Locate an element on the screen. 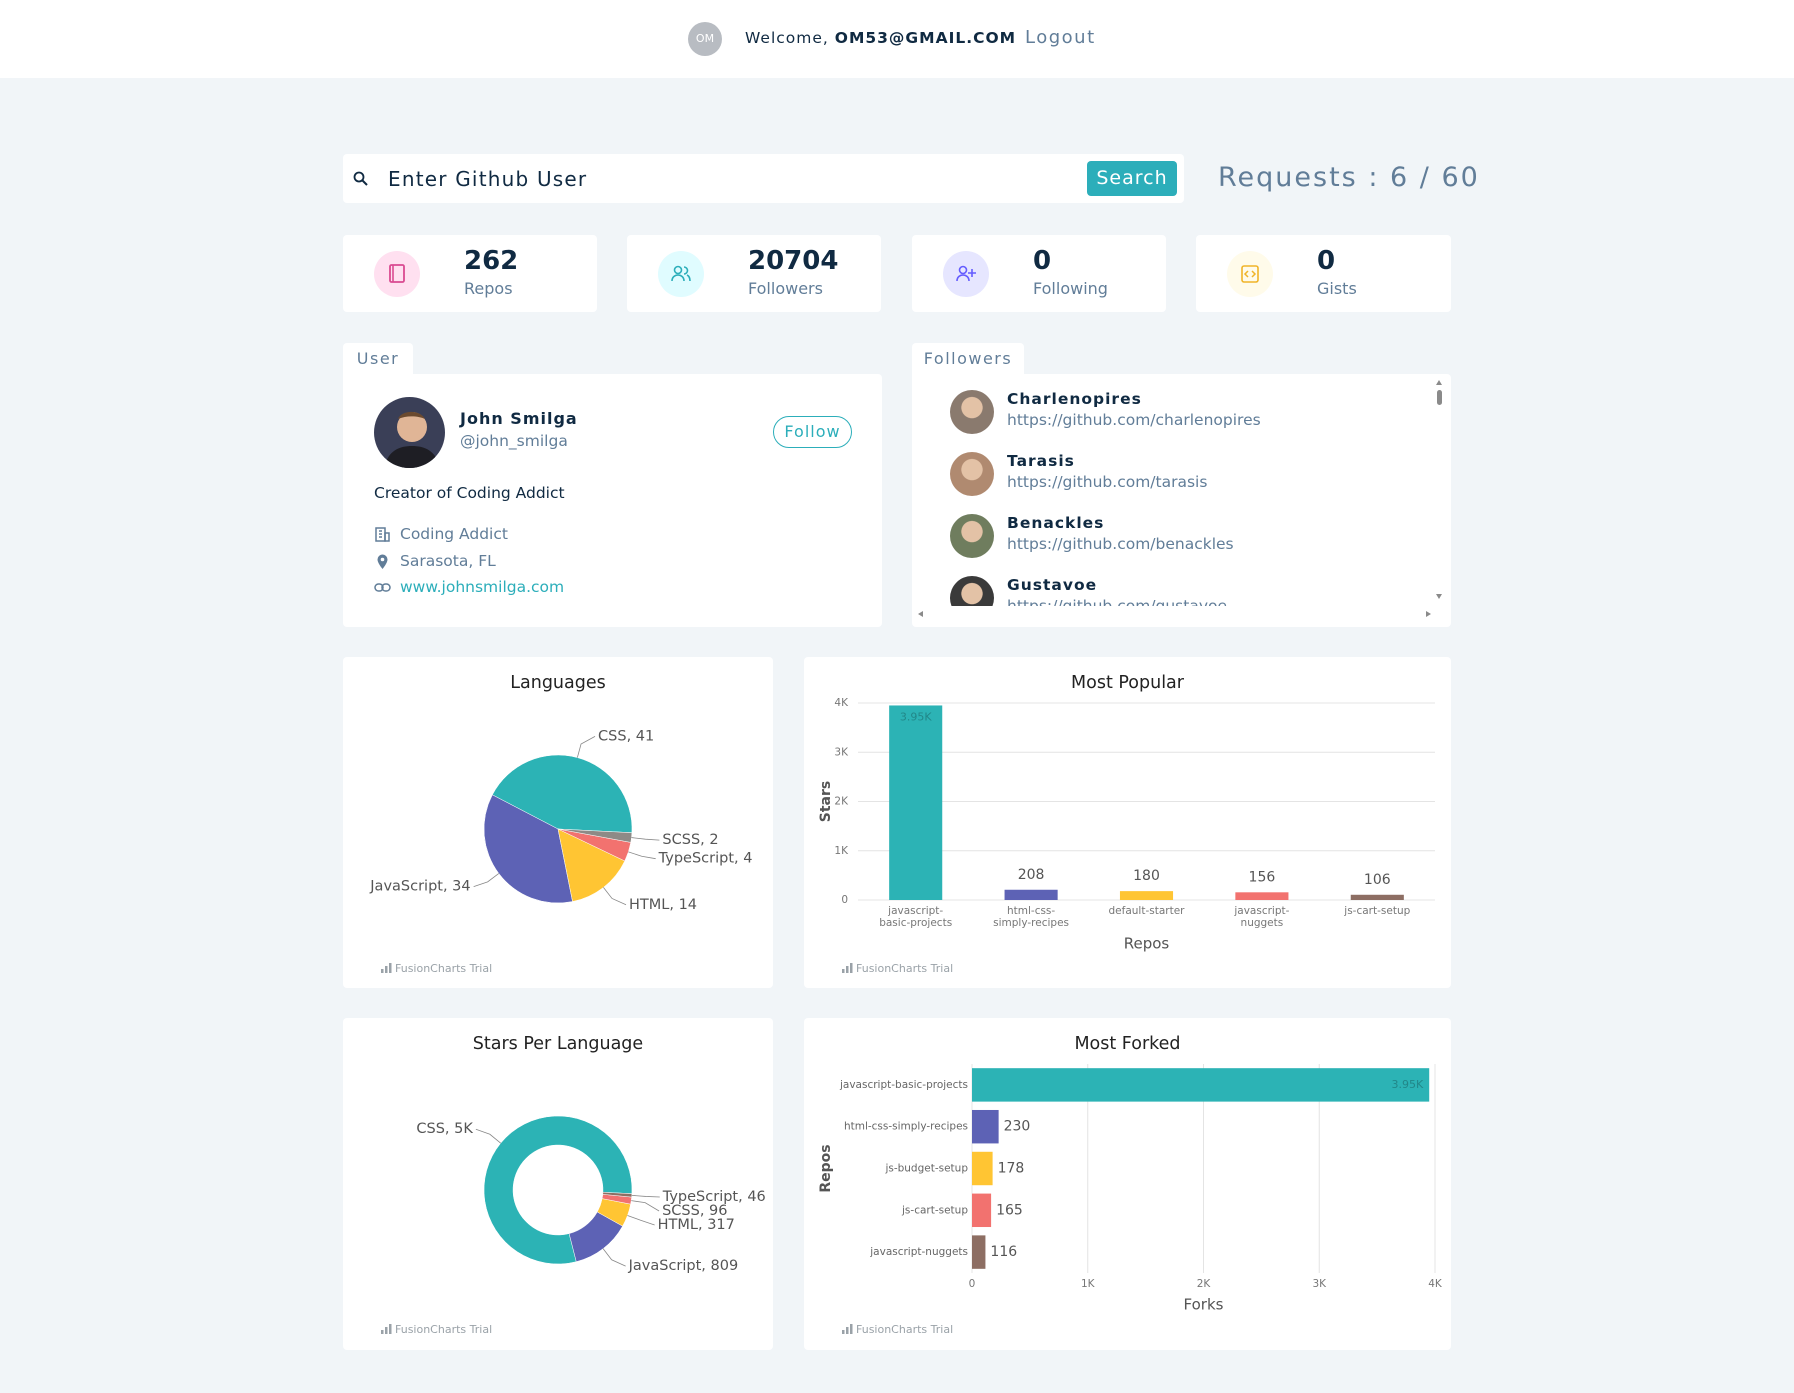 The image size is (1794, 1393). stat-label: Following is located at coordinates (1070, 288).